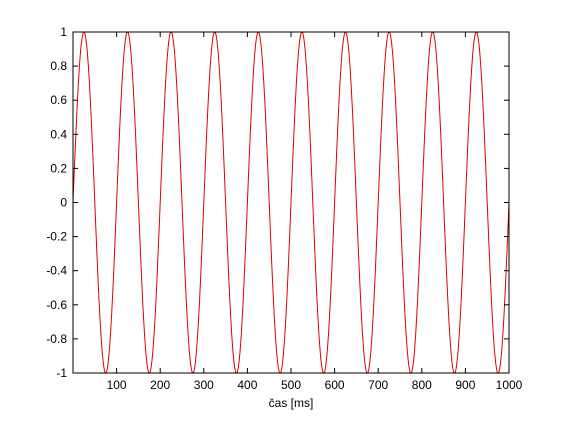 The height and width of the screenshot is (425, 561). I want to click on x-tick-label: 100, so click(117, 385).